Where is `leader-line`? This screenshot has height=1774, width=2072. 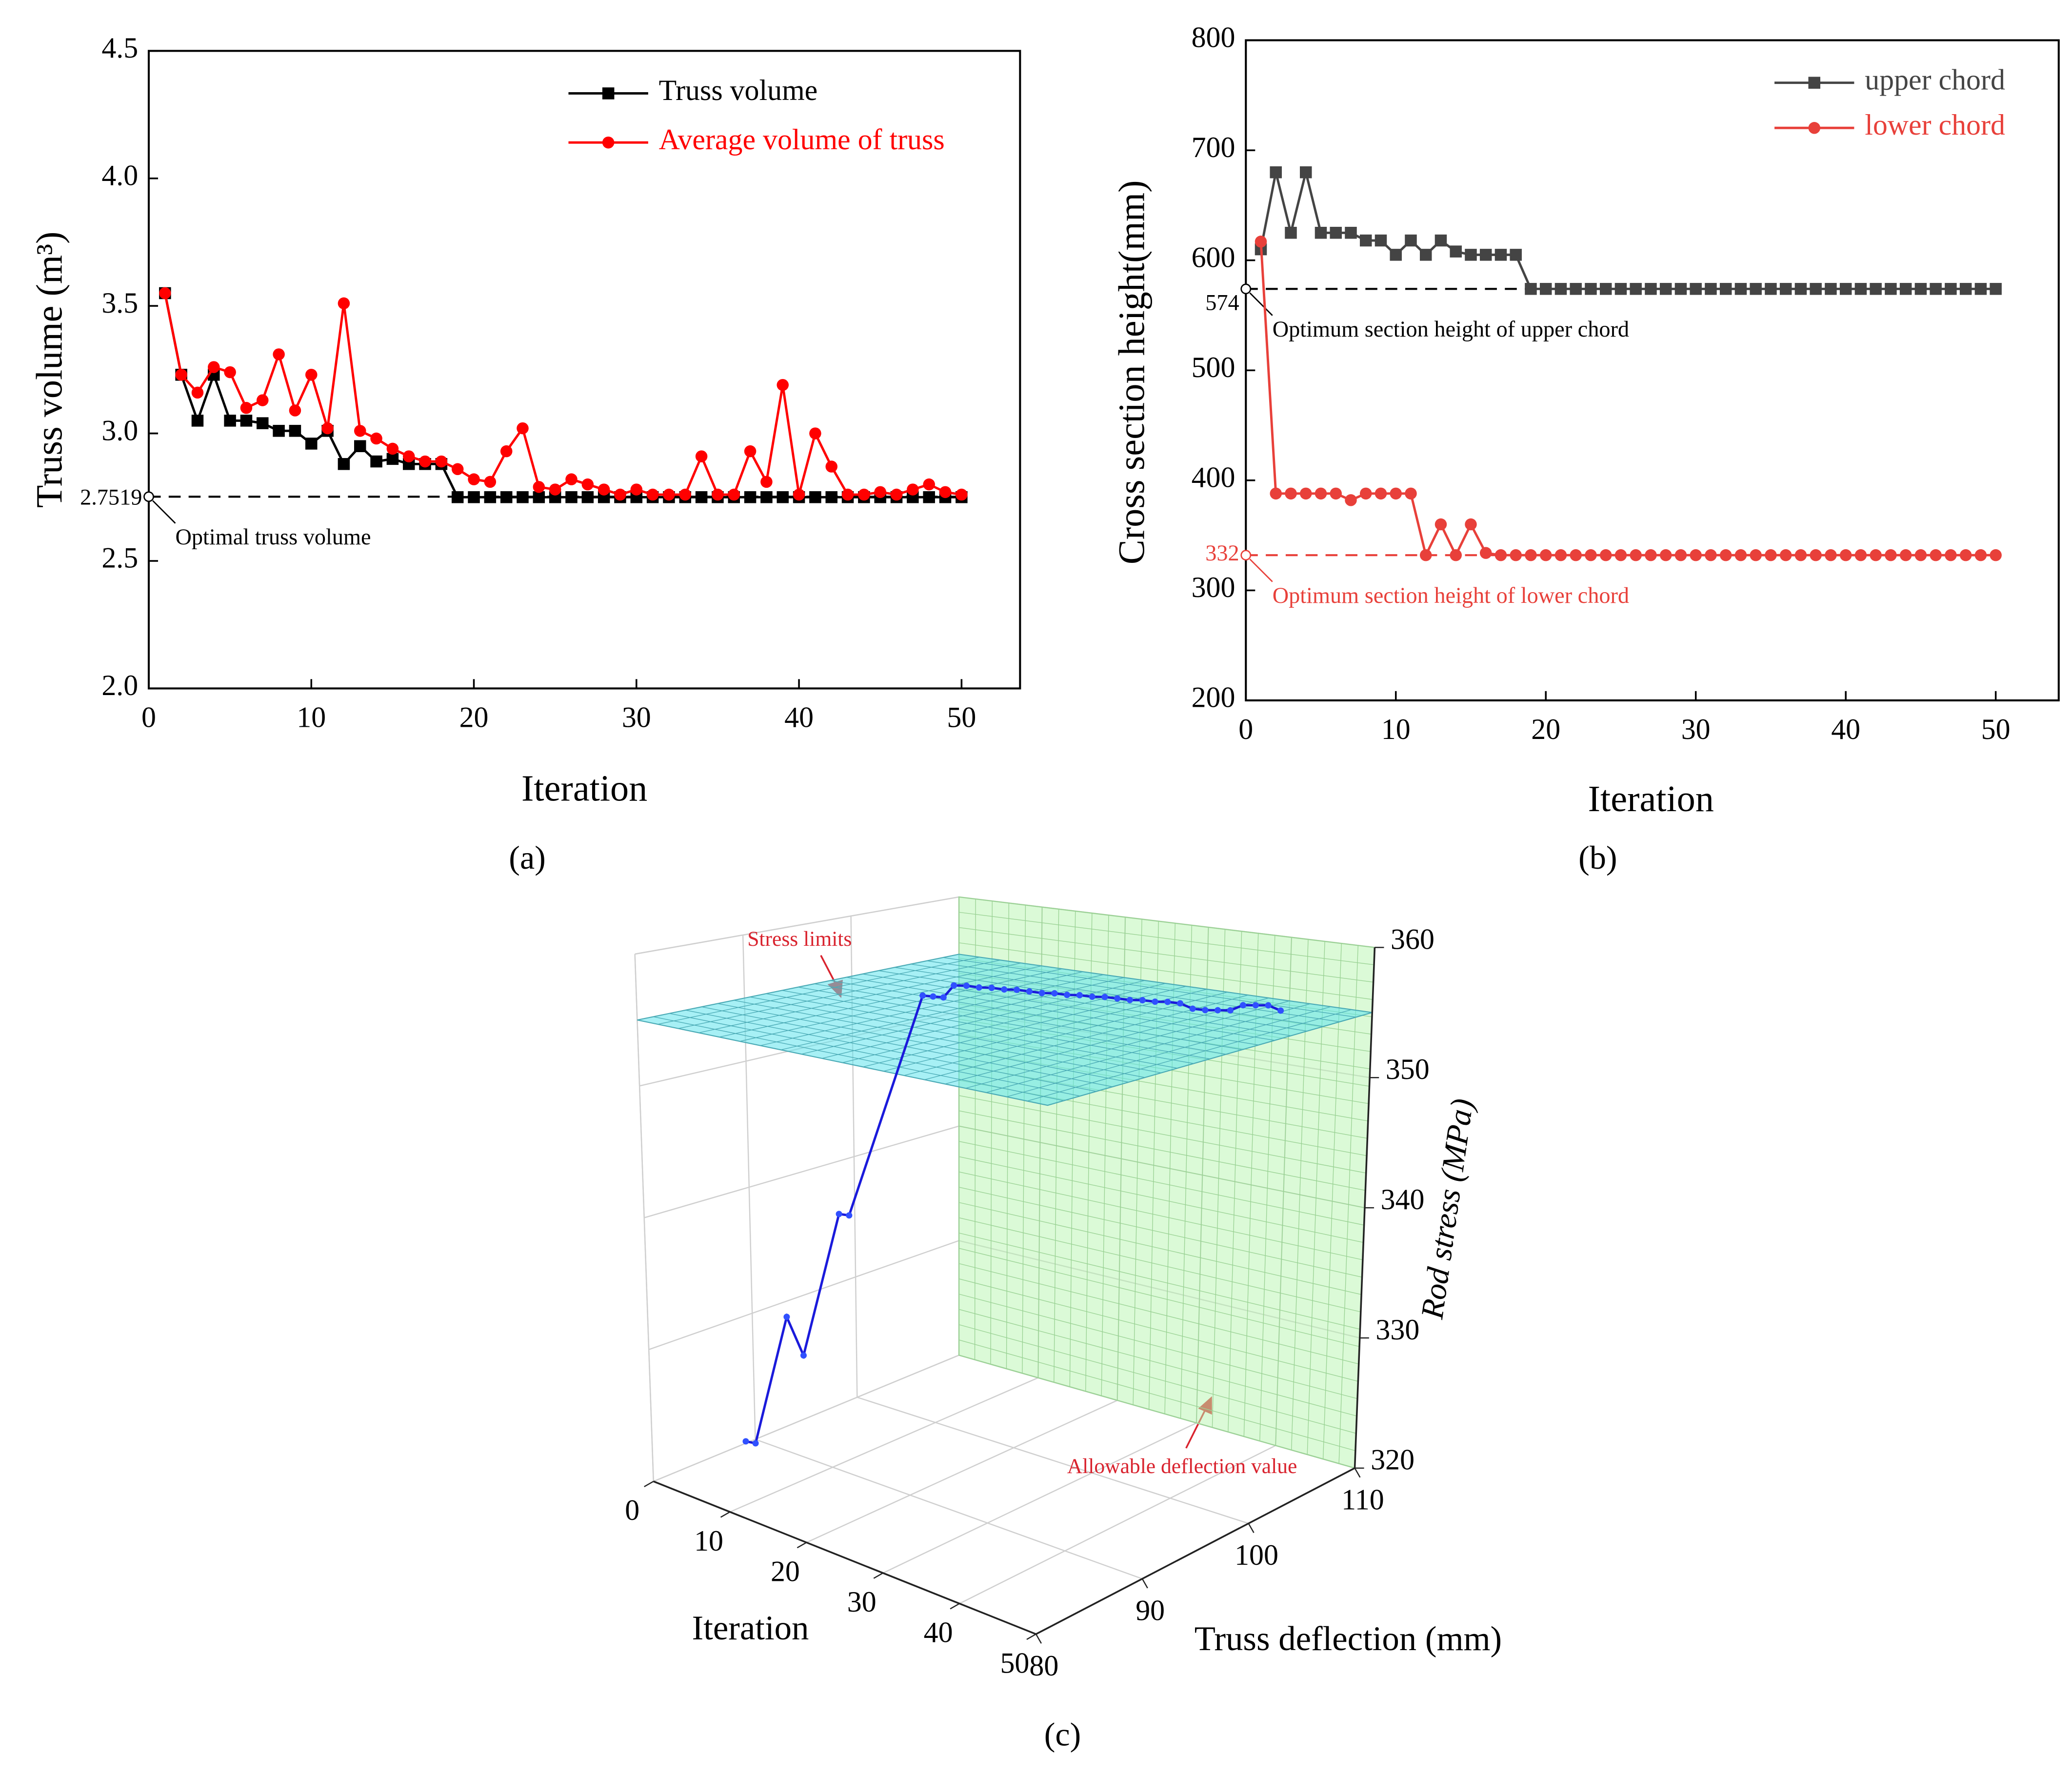 leader-line is located at coordinates (164, 512).